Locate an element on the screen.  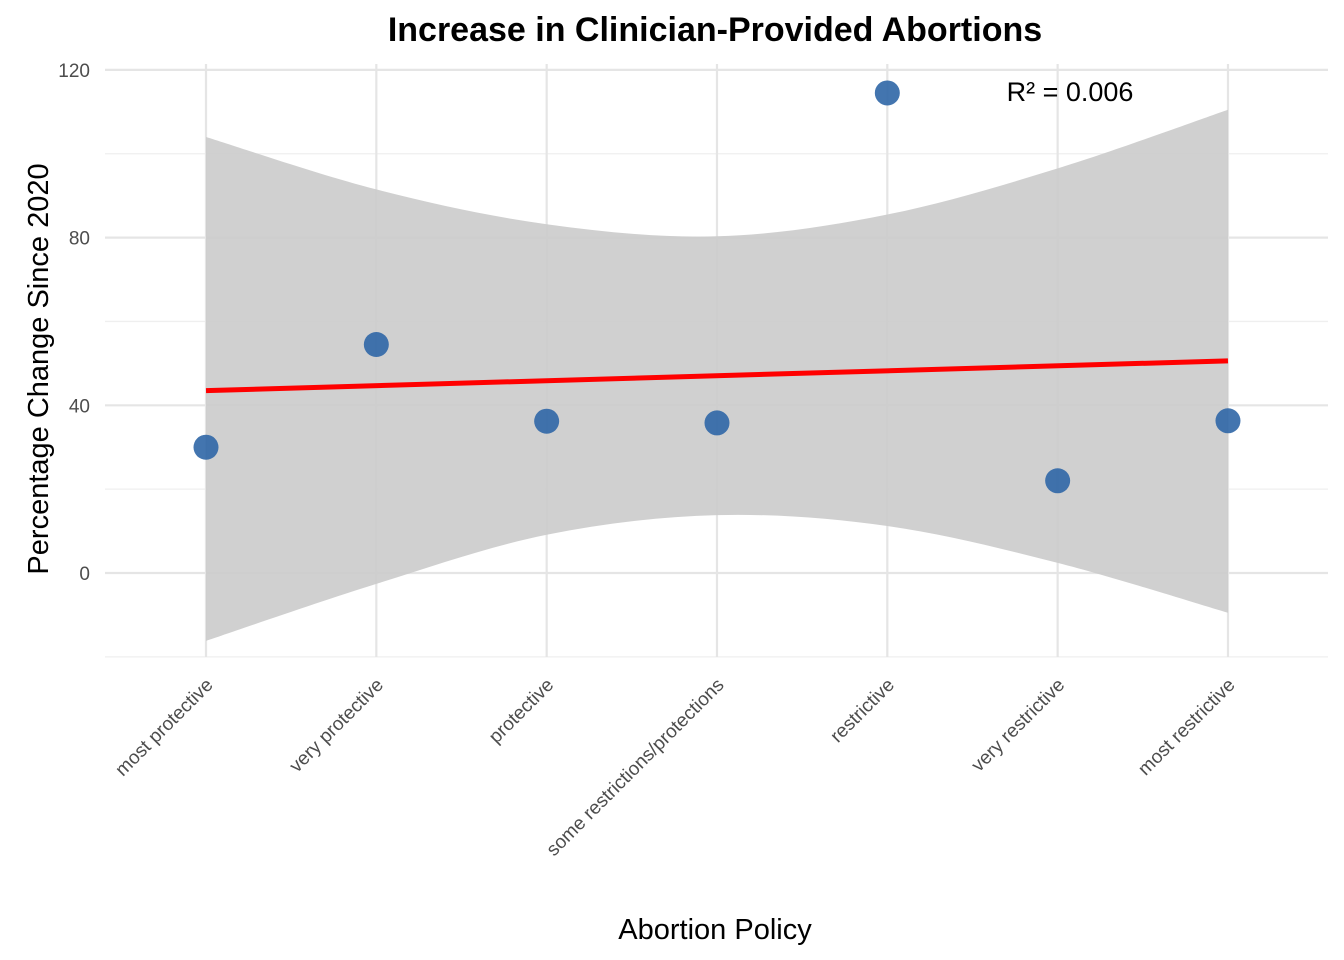
trend-line is located at coordinates (717, 376).